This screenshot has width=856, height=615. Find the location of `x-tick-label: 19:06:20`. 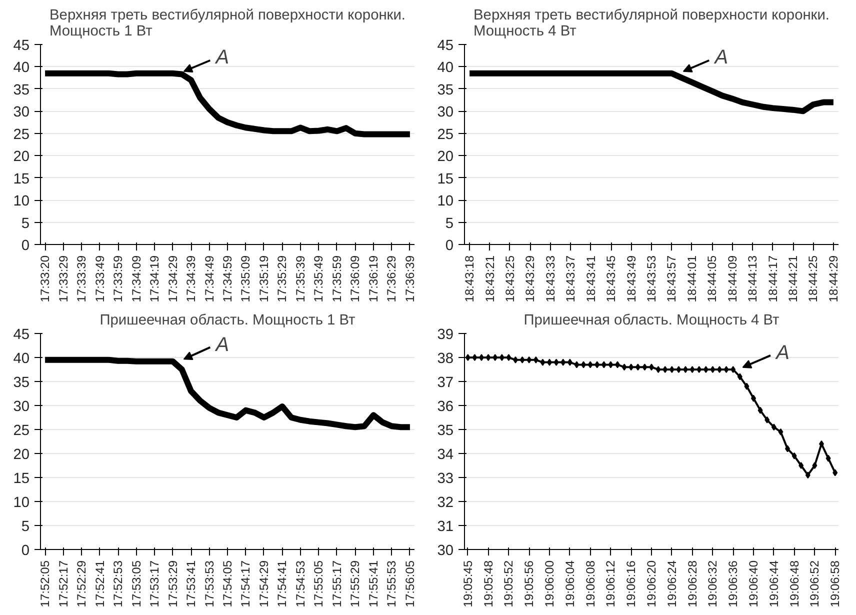

x-tick-label: 19:06:20 is located at coordinates (651, 584).